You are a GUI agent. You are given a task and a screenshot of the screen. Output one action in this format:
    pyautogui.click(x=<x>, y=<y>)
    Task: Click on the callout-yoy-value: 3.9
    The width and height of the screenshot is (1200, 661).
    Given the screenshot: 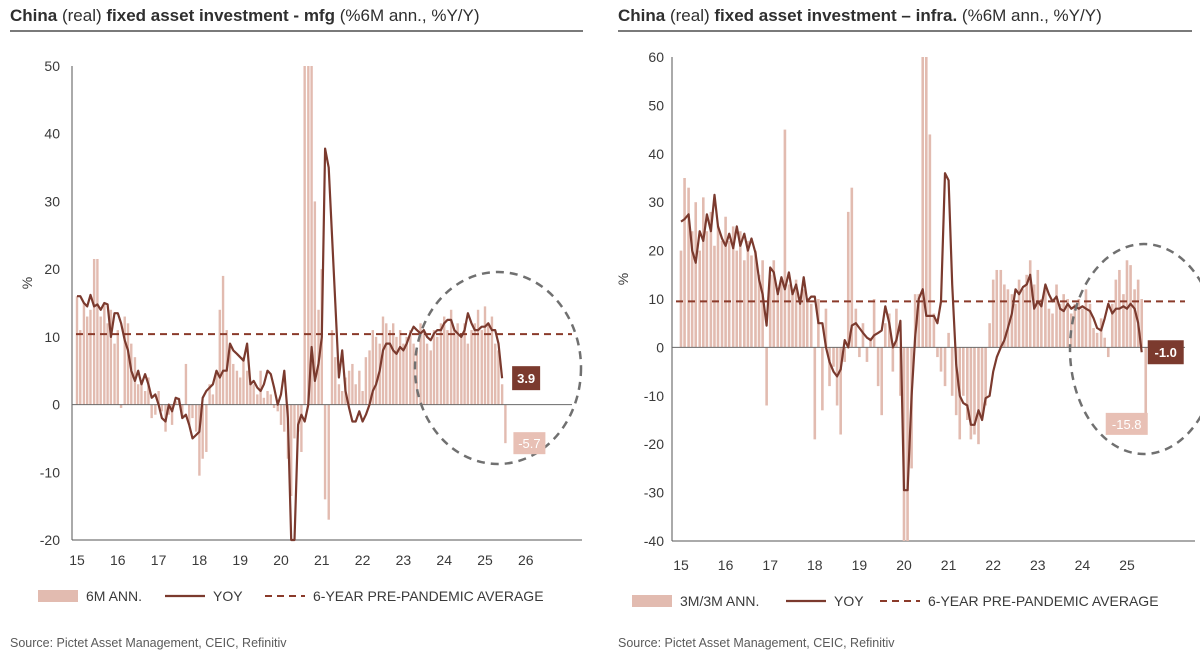 What is the action you would take?
    pyautogui.click(x=526, y=378)
    